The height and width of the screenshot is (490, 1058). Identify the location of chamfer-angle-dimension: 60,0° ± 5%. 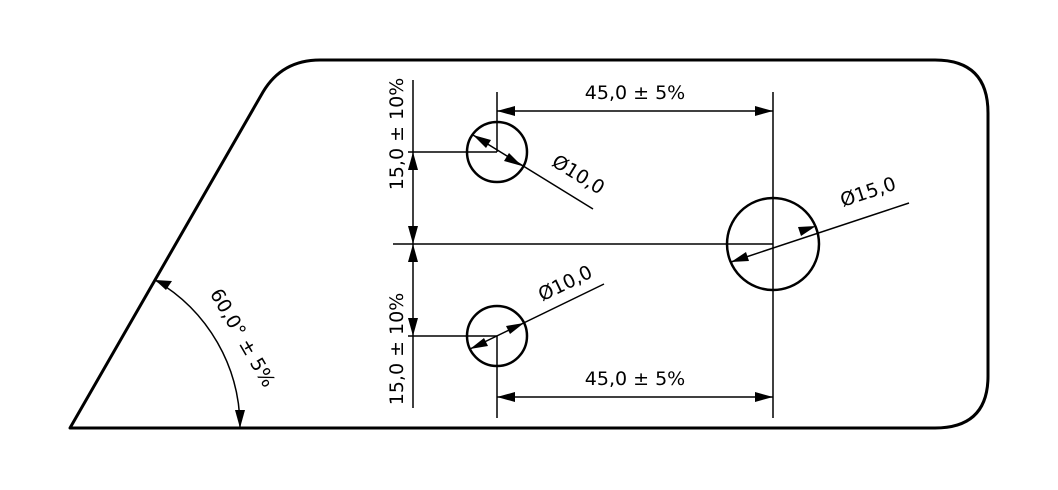
(216, 354).